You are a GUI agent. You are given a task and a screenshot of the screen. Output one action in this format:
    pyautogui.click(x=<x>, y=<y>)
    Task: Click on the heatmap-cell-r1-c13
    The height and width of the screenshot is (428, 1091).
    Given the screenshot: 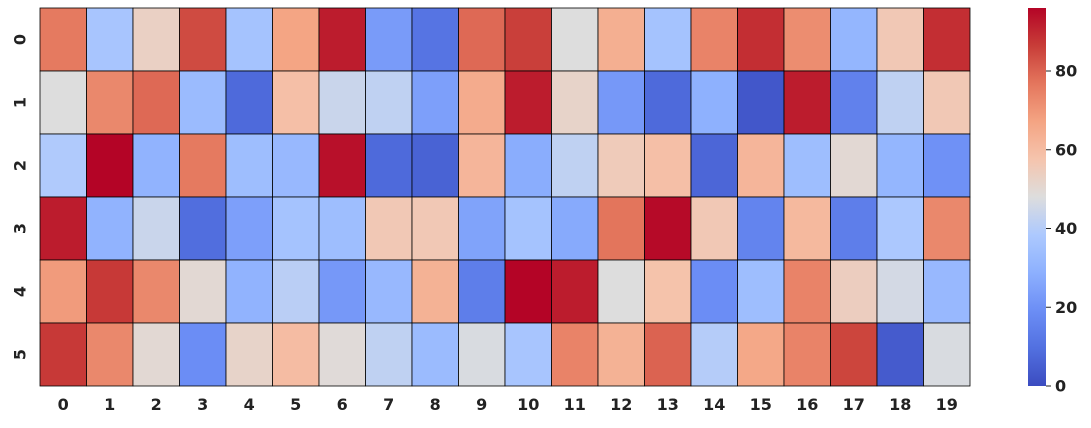 What is the action you would take?
    pyautogui.click(x=668, y=102)
    